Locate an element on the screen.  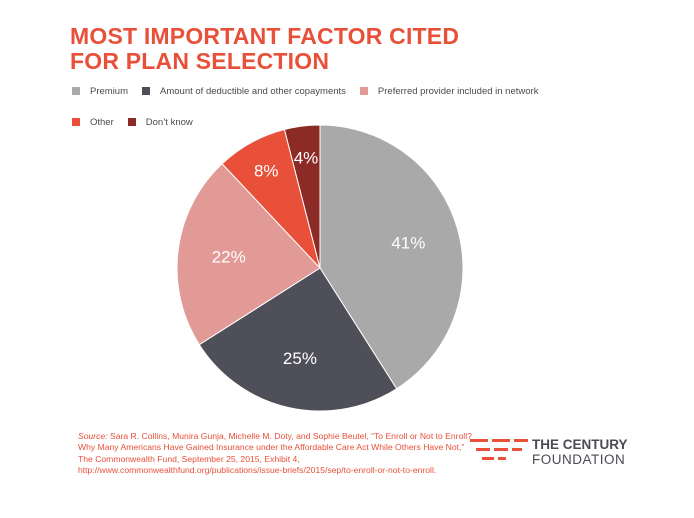
legend-swatch-premium is located at coordinates (76, 91).